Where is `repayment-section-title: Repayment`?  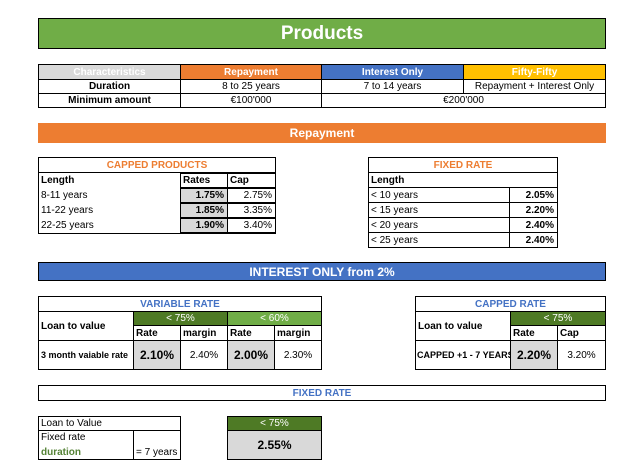
repayment-section-title: Repayment is located at coordinates (322, 133).